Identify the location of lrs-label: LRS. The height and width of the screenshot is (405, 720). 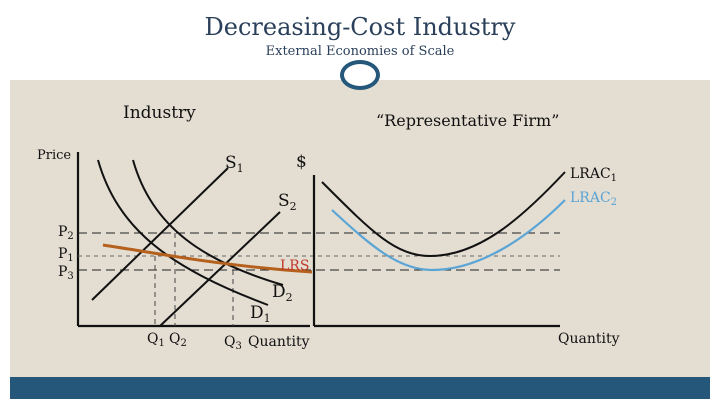
(294, 266).